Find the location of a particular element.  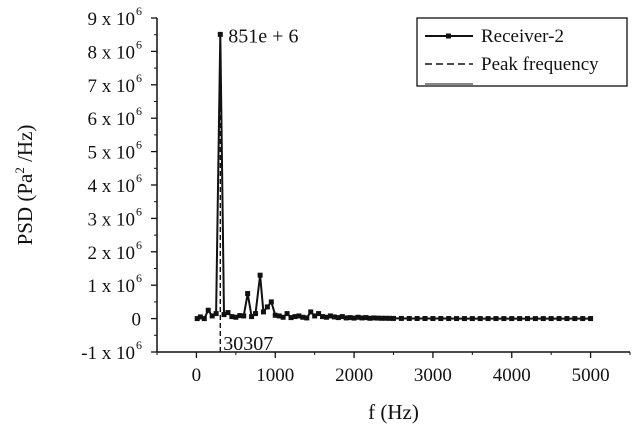

legend-receiver-2-label: Receiver-2 is located at coordinates (522, 36).